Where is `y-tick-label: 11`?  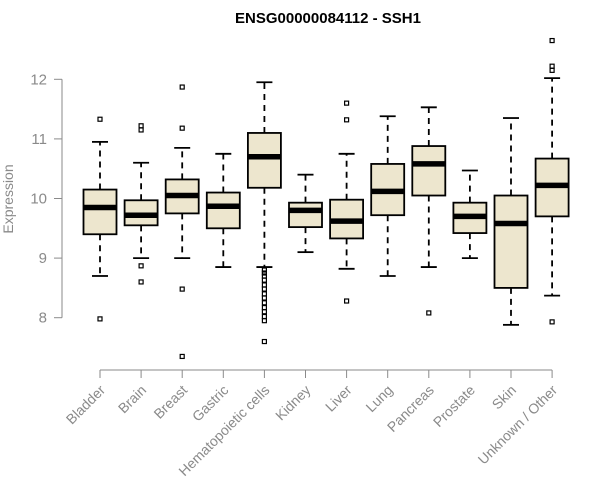 y-tick-label: 11 is located at coordinates (39, 139).